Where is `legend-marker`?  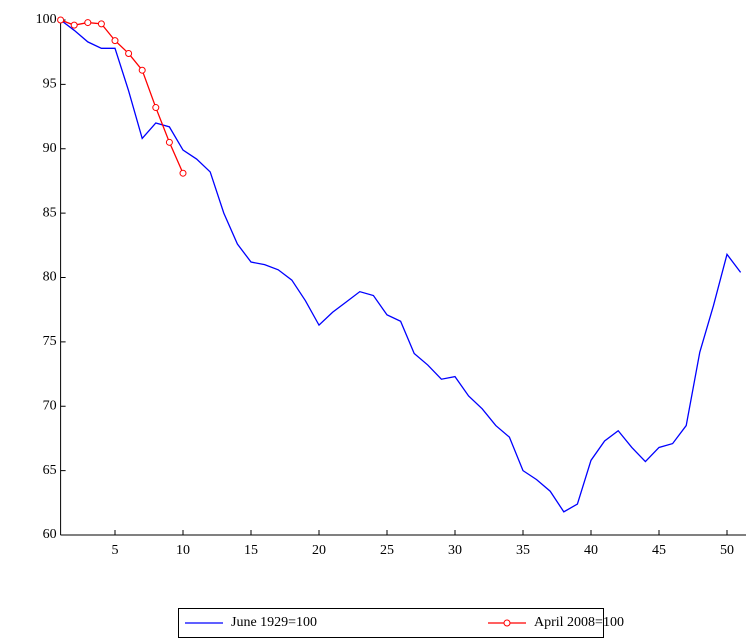 legend-marker is located at coordinates (507, 623).